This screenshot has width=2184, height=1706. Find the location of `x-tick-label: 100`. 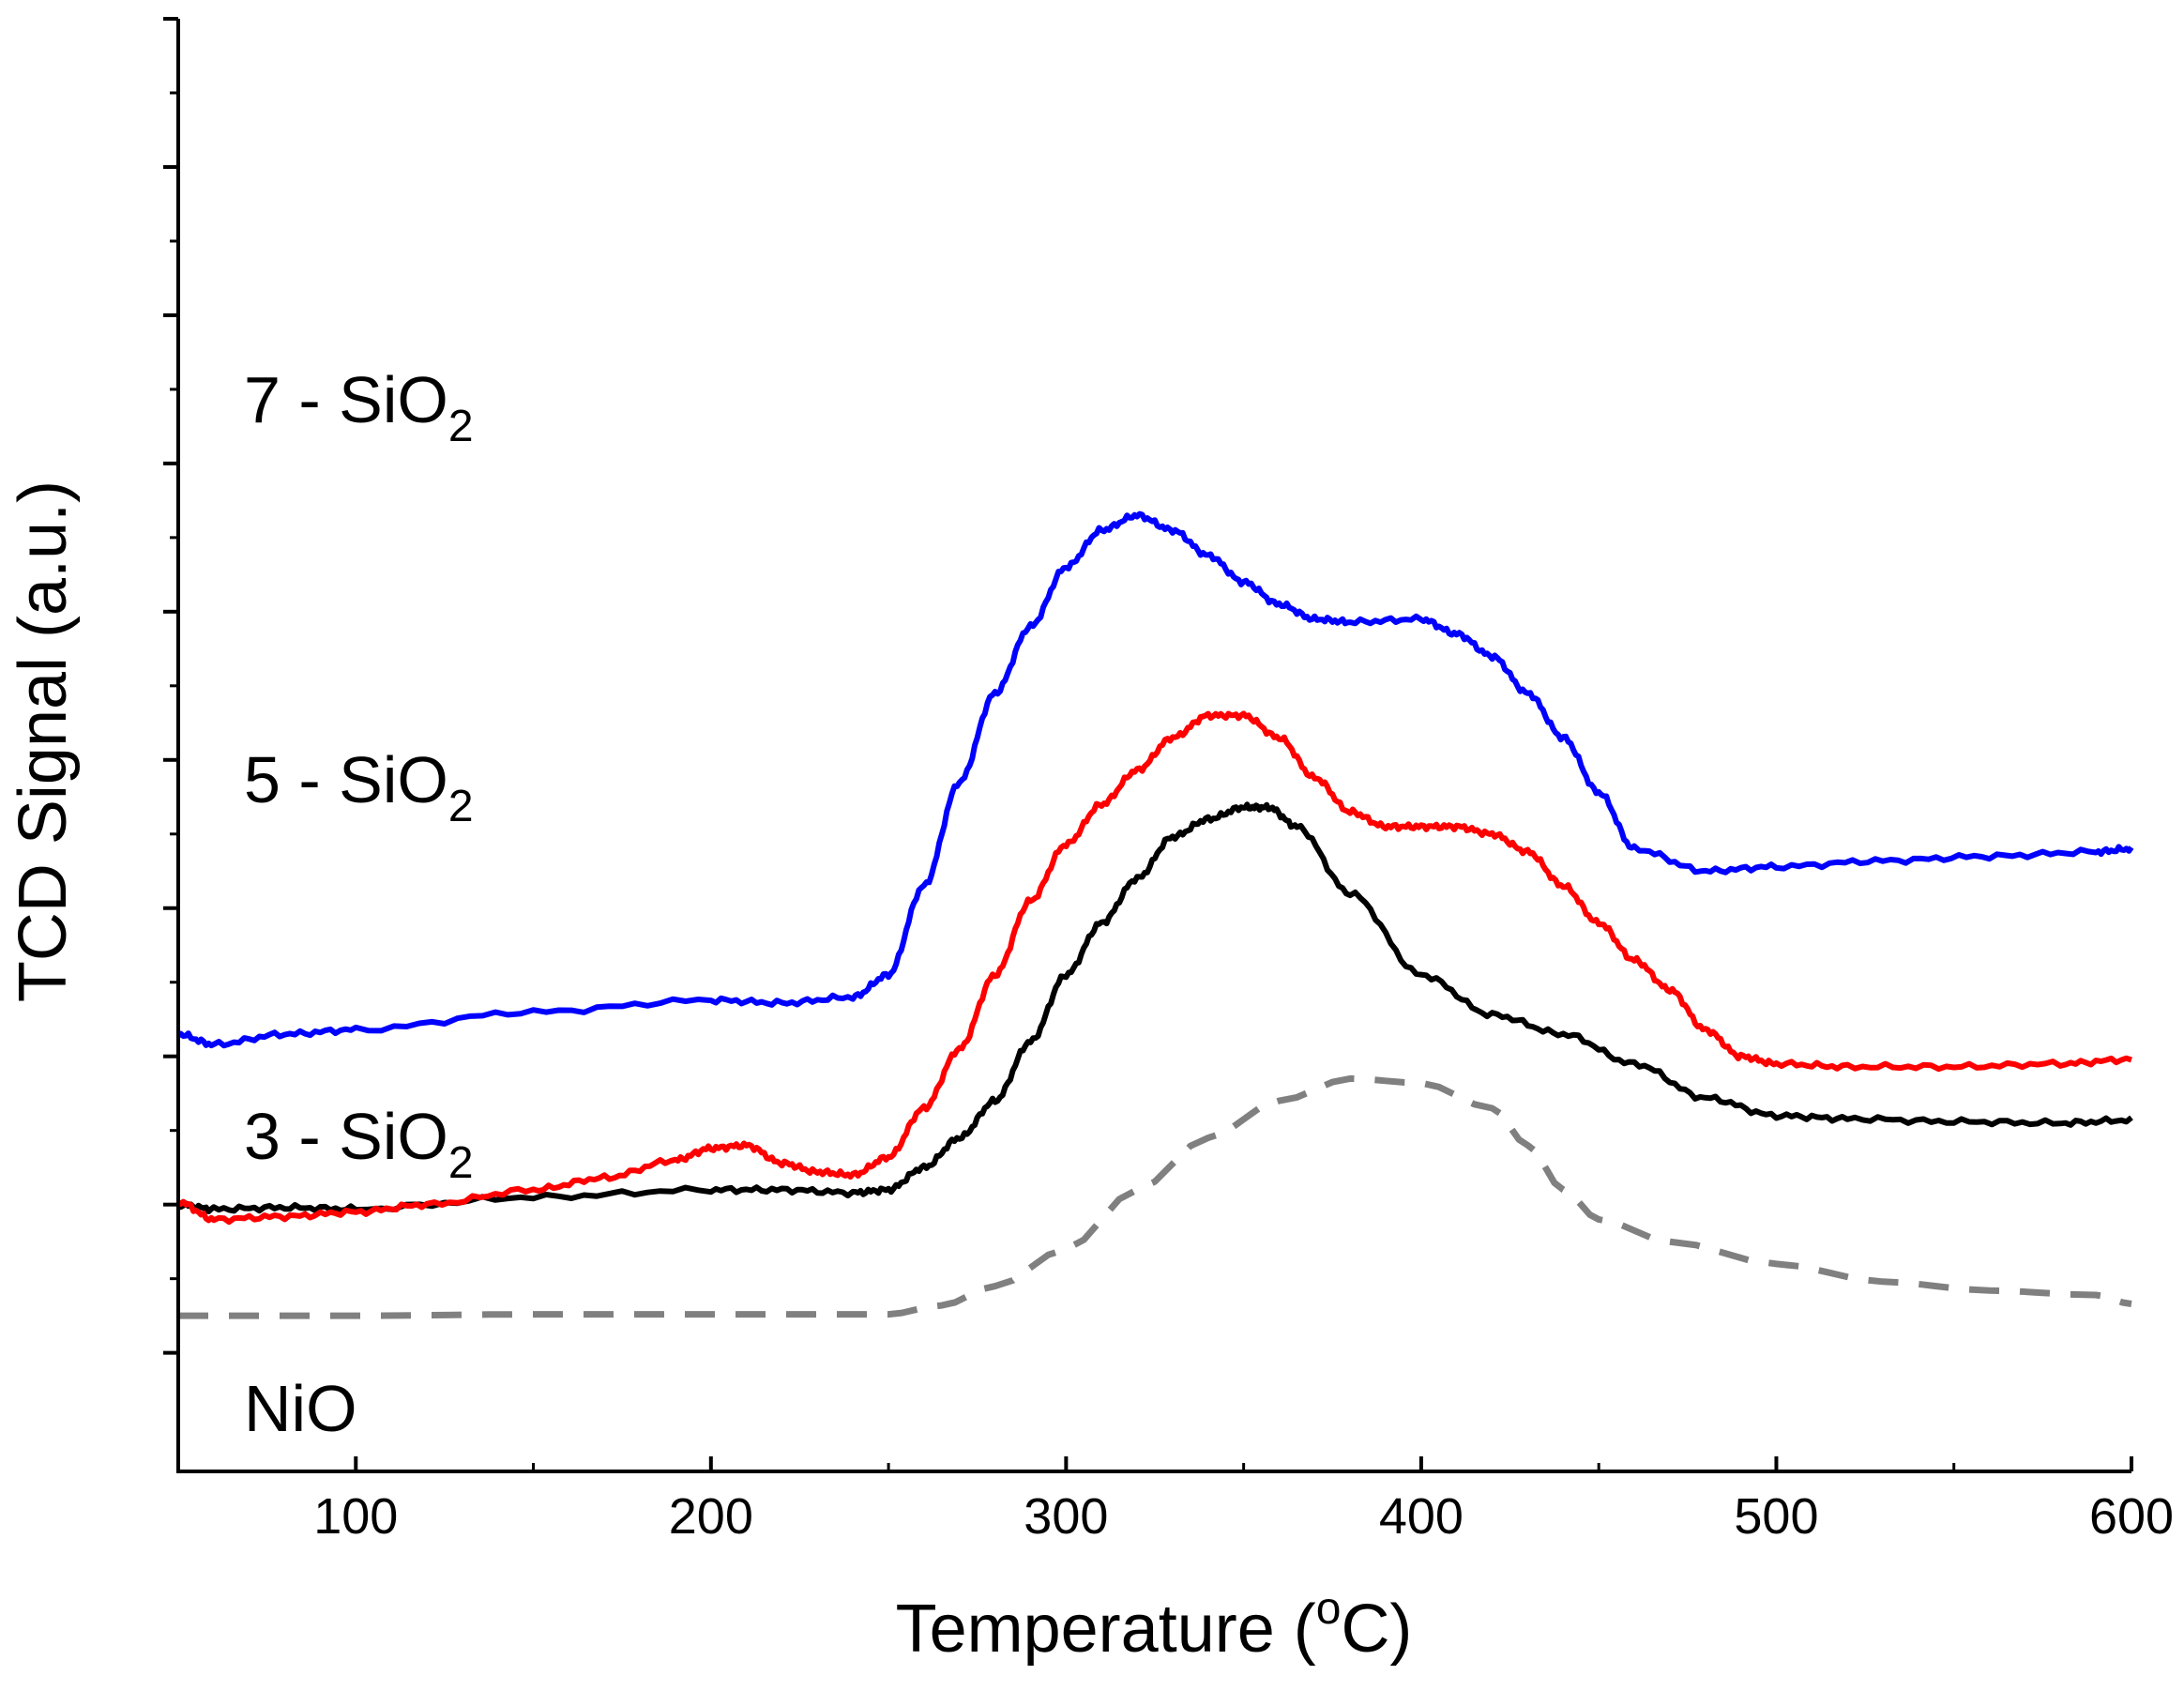

x-tick-label: 100 is located at coordinates (355, 1516).